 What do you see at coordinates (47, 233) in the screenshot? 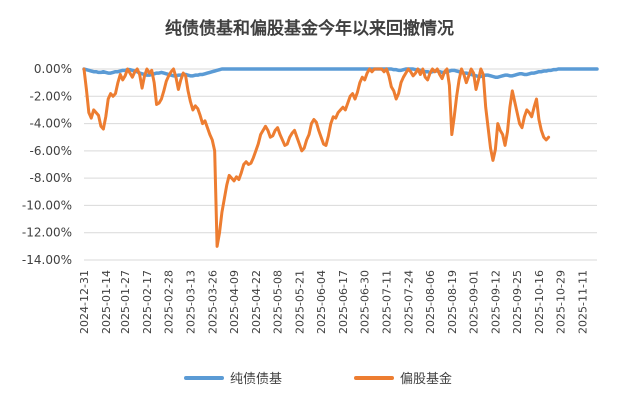
I see `y-tick-label: -12.00%` at bounding box center [47, 233].